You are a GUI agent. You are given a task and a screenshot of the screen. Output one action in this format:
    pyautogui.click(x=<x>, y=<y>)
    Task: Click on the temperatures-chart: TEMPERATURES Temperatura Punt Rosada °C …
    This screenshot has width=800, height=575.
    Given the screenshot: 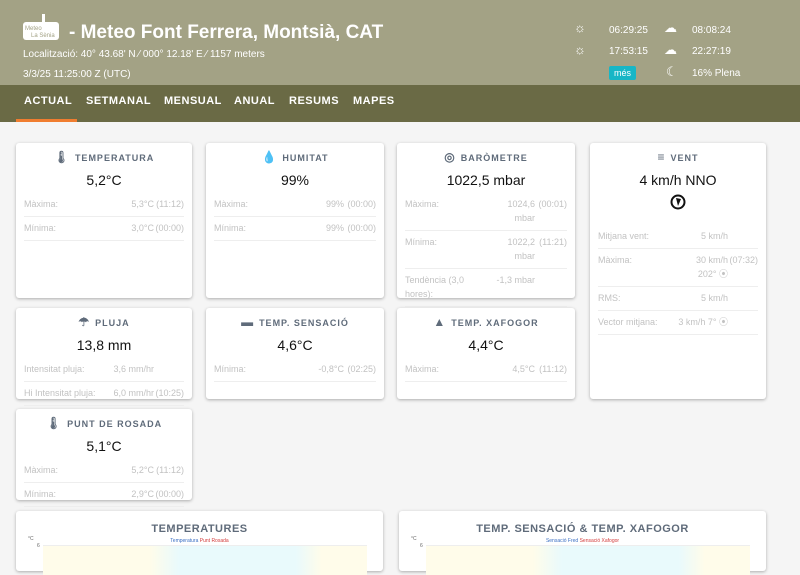 What is the action you would take?
    pyautogui.click(x=199, y=543)
    